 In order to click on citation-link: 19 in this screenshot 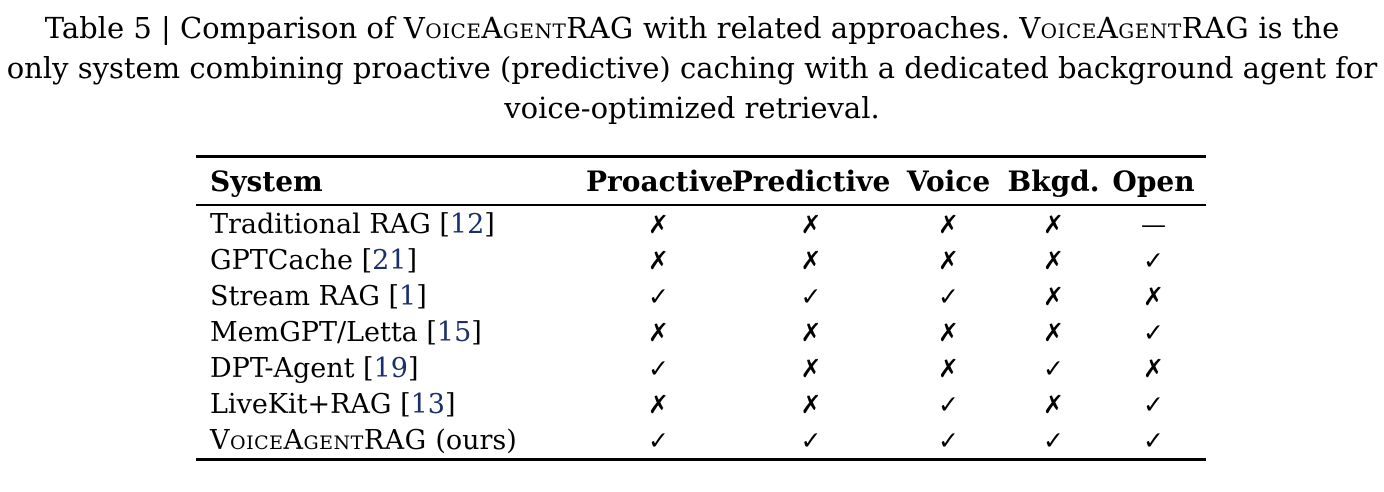, I will do `click(390, 368)`.